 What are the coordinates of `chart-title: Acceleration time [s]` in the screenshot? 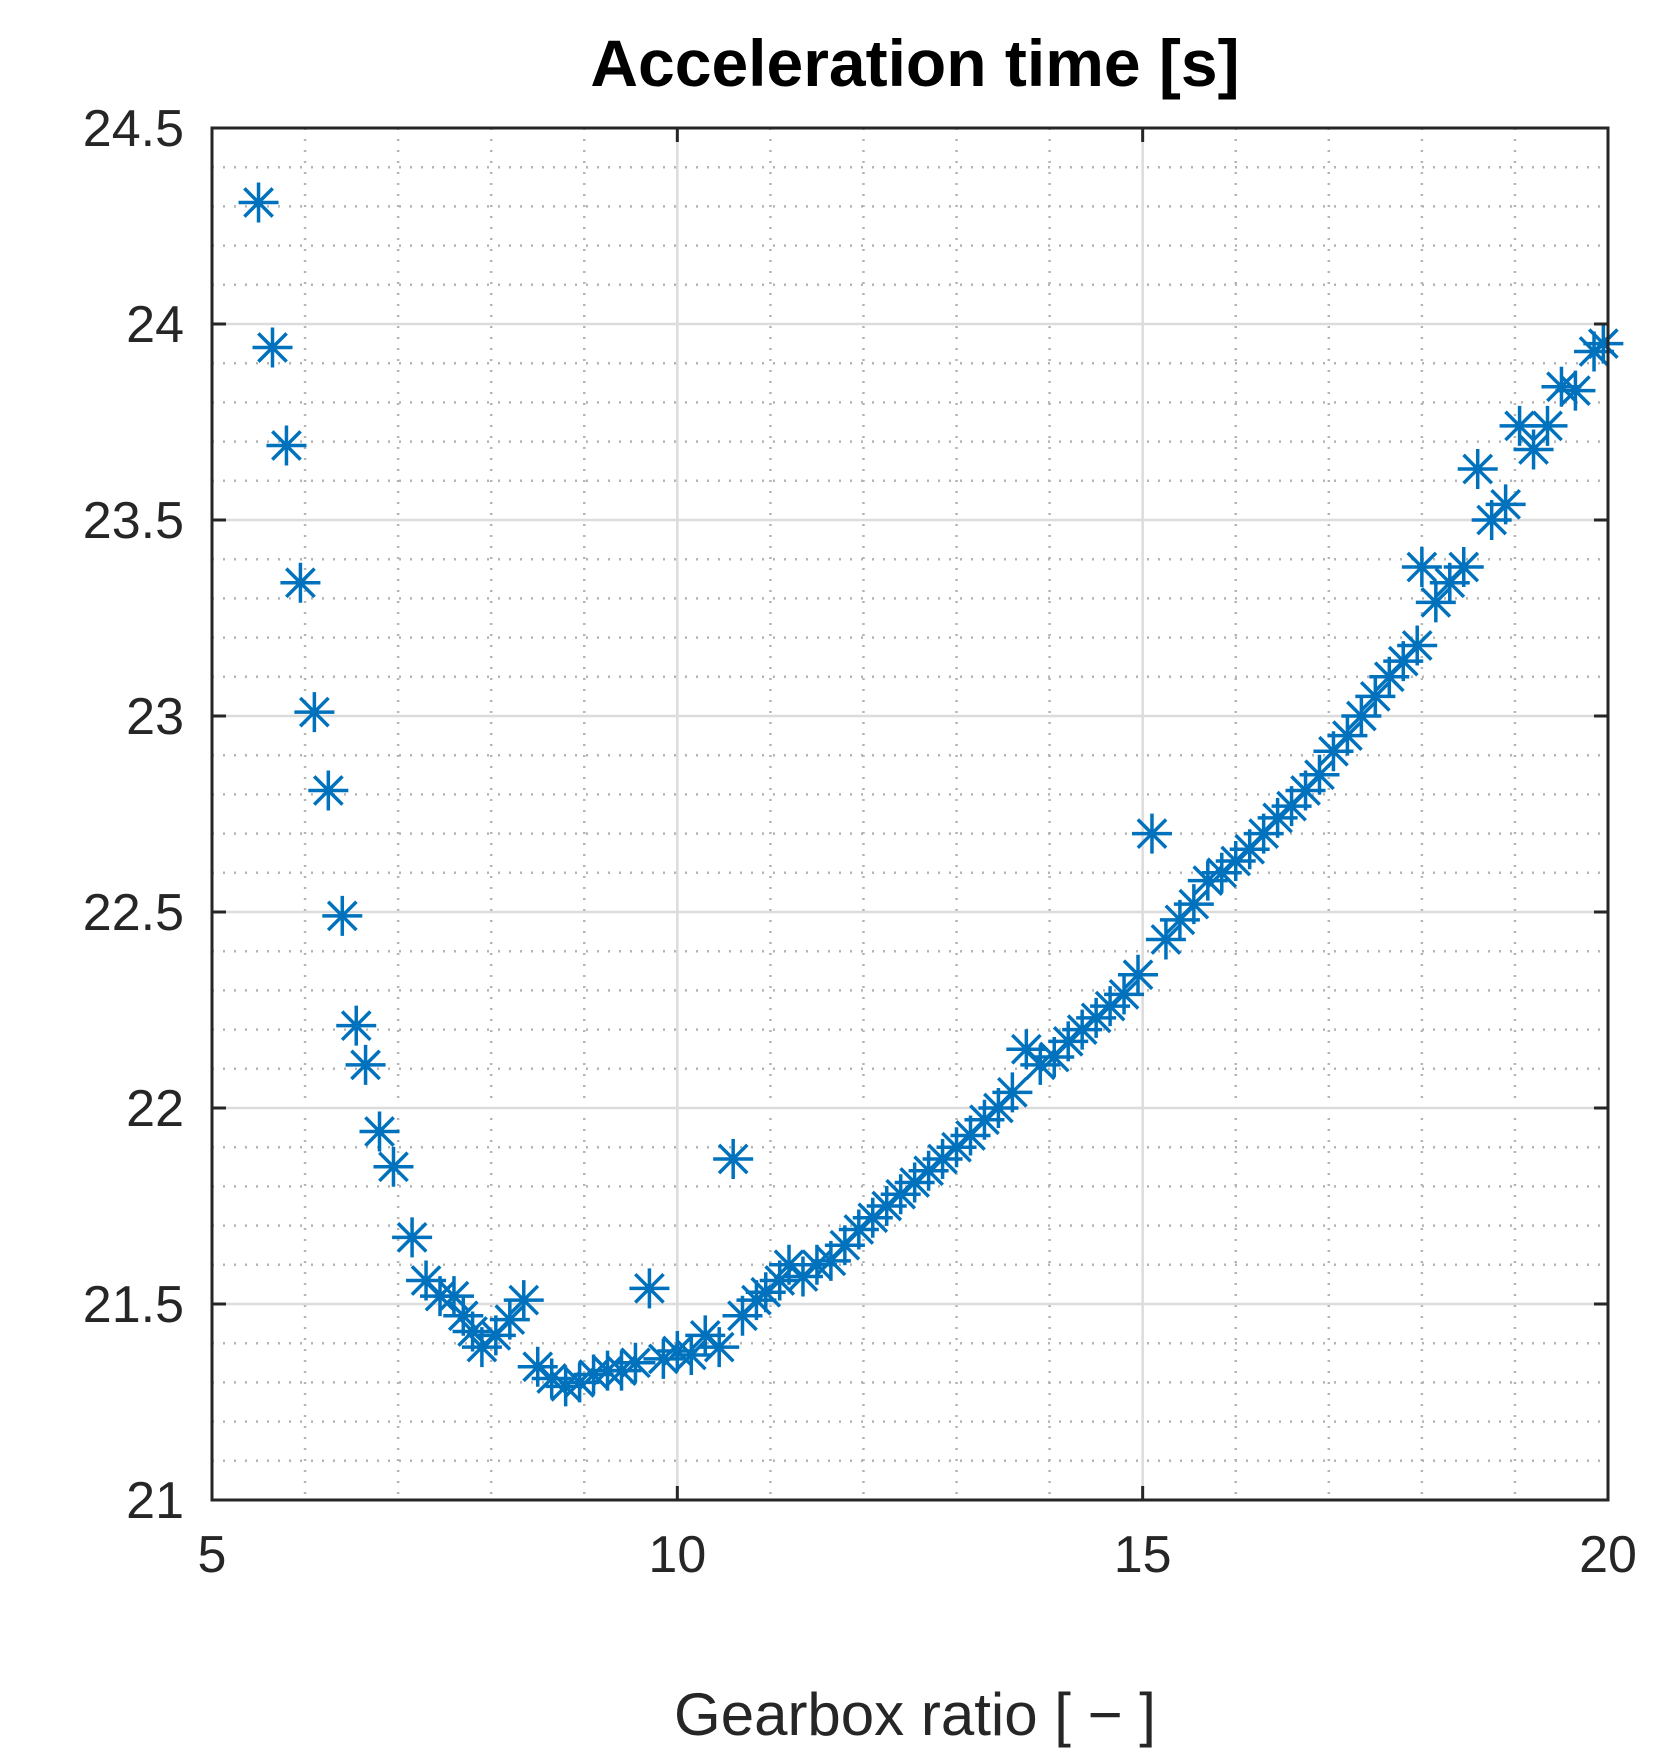 It's located at (914, 63).